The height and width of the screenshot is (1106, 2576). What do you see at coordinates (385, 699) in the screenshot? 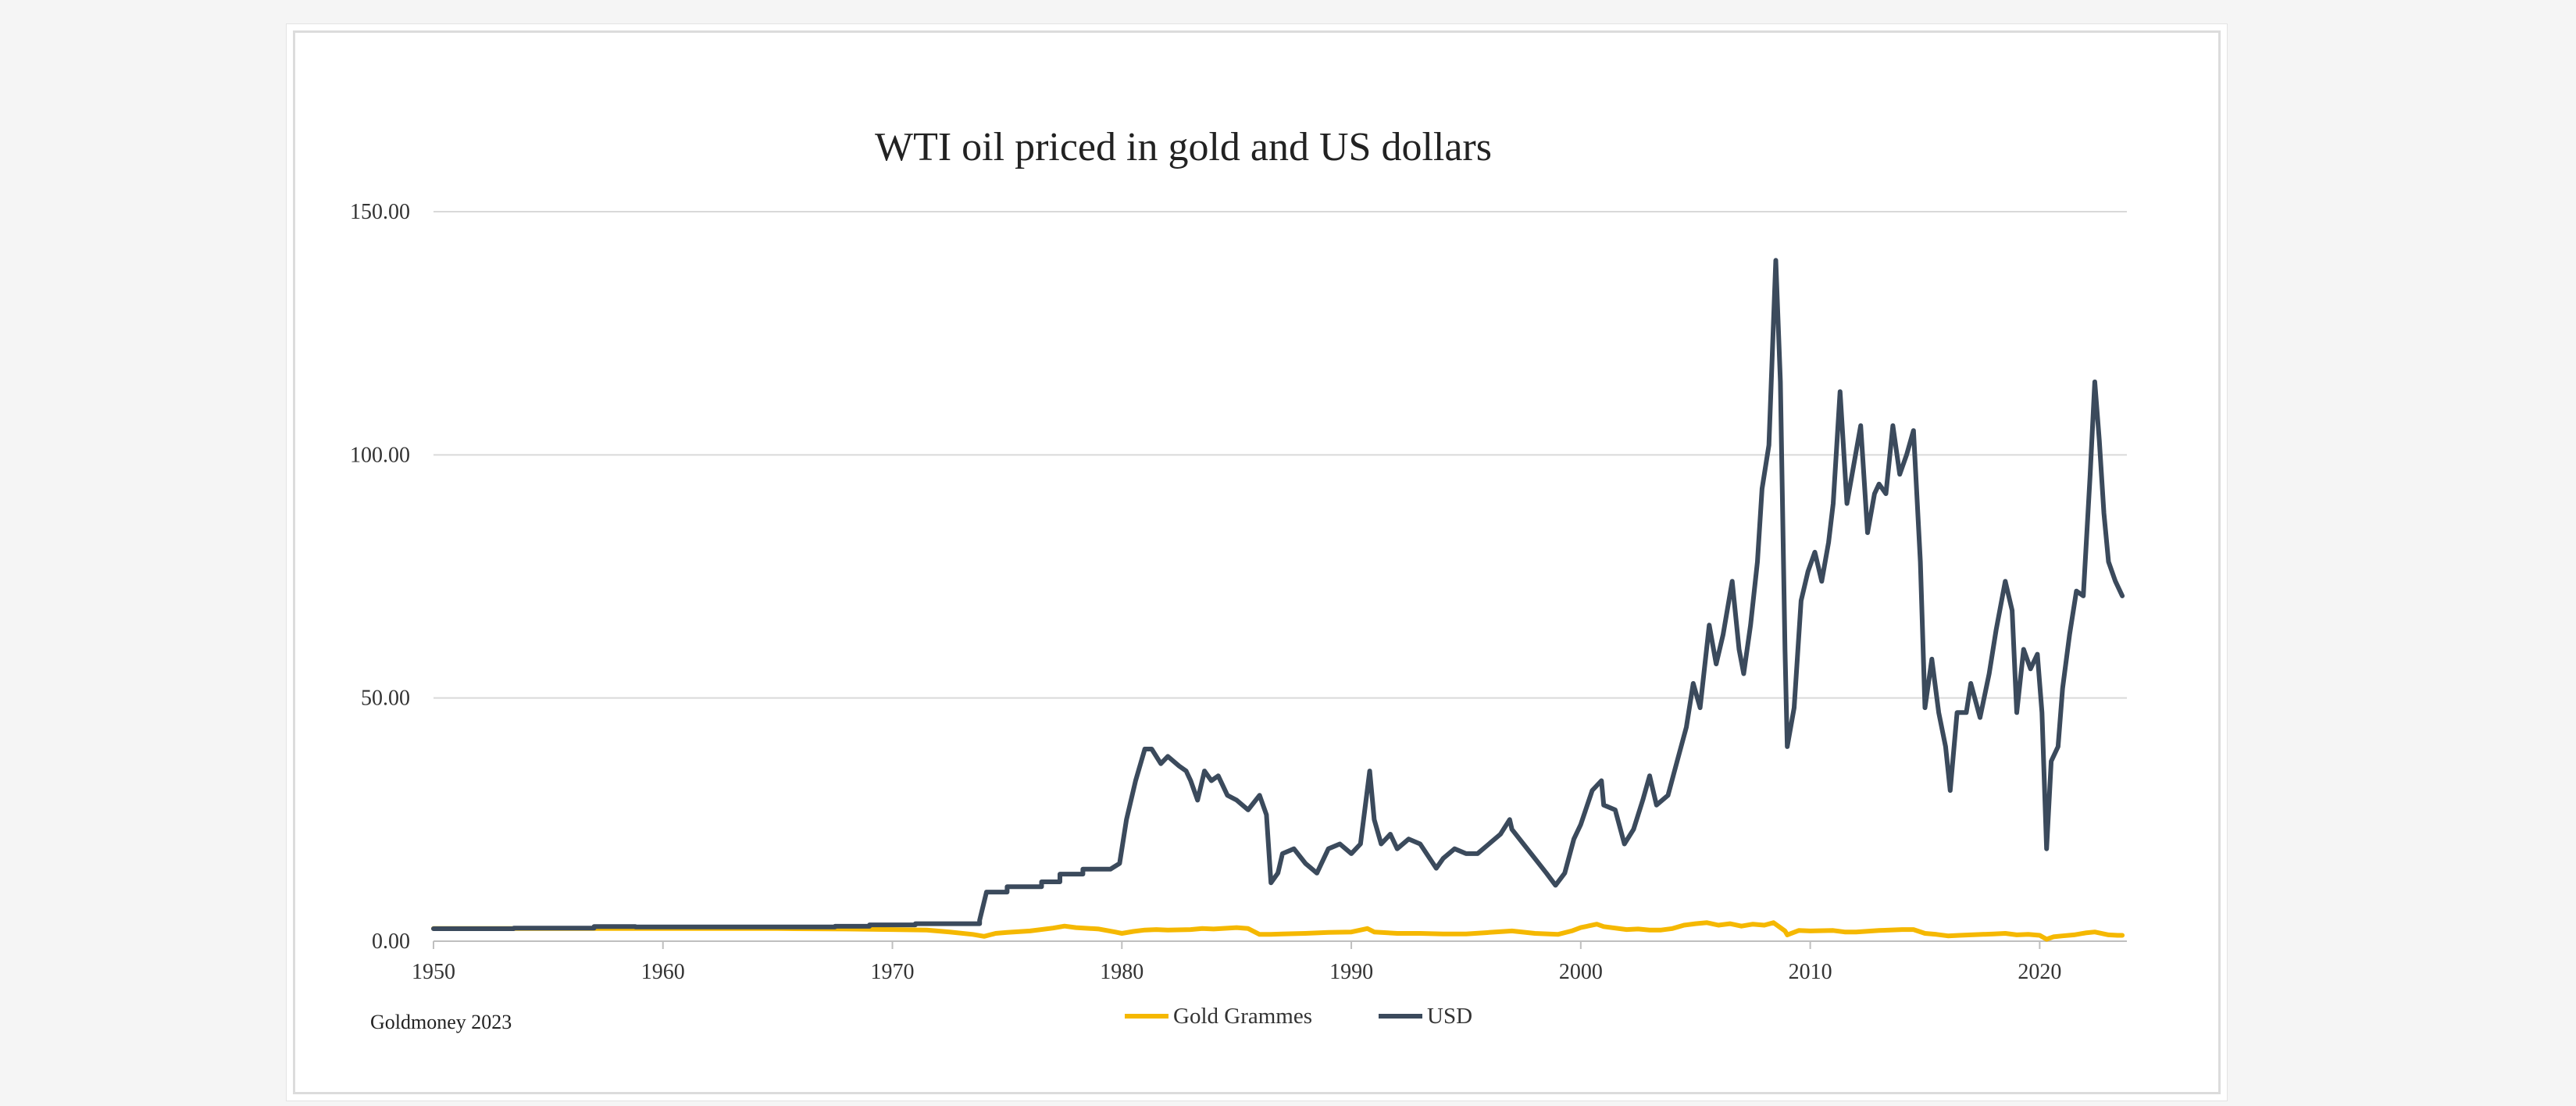
I see `y-tick-label: 50.00` at bounding box center [385, 699].